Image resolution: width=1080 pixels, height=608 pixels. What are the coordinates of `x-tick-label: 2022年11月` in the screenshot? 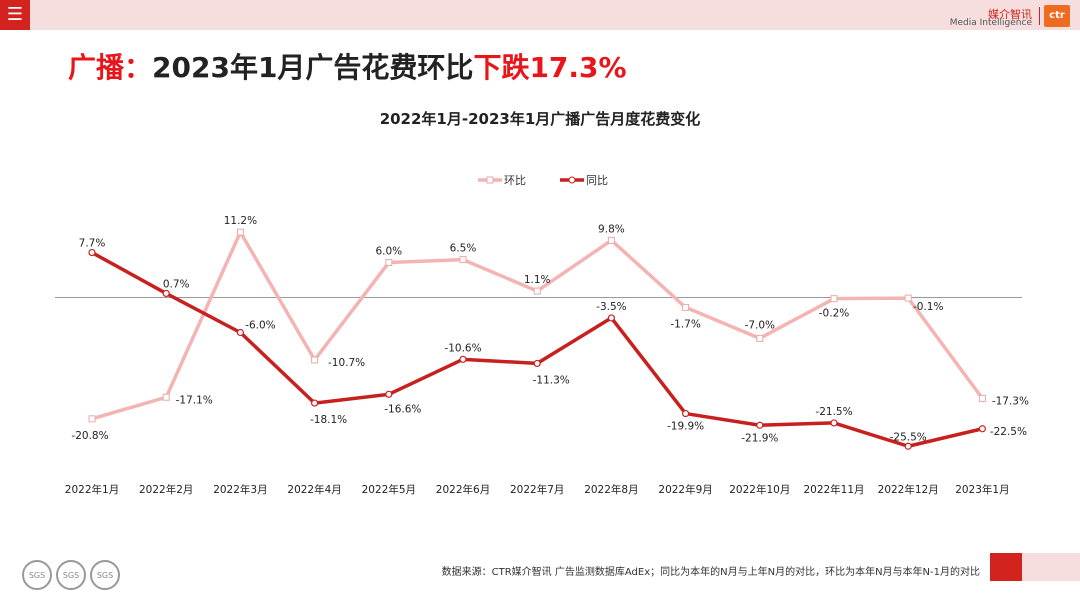 It's located at (833, 489).